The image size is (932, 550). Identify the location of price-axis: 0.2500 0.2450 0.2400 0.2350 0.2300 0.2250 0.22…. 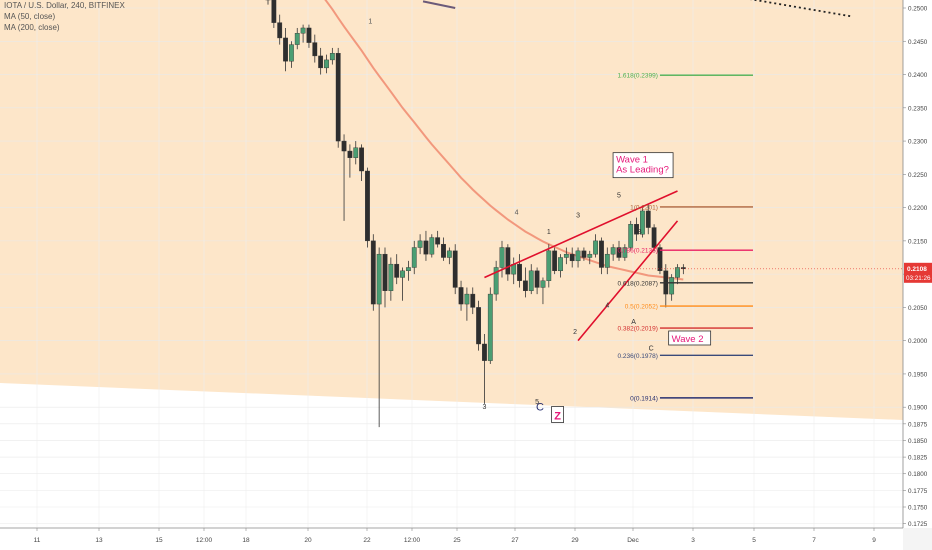
(917, 275).